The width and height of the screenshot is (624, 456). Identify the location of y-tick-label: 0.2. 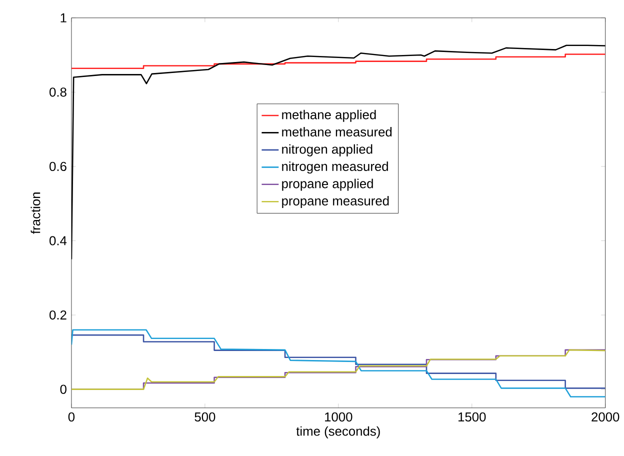
(58, 315).